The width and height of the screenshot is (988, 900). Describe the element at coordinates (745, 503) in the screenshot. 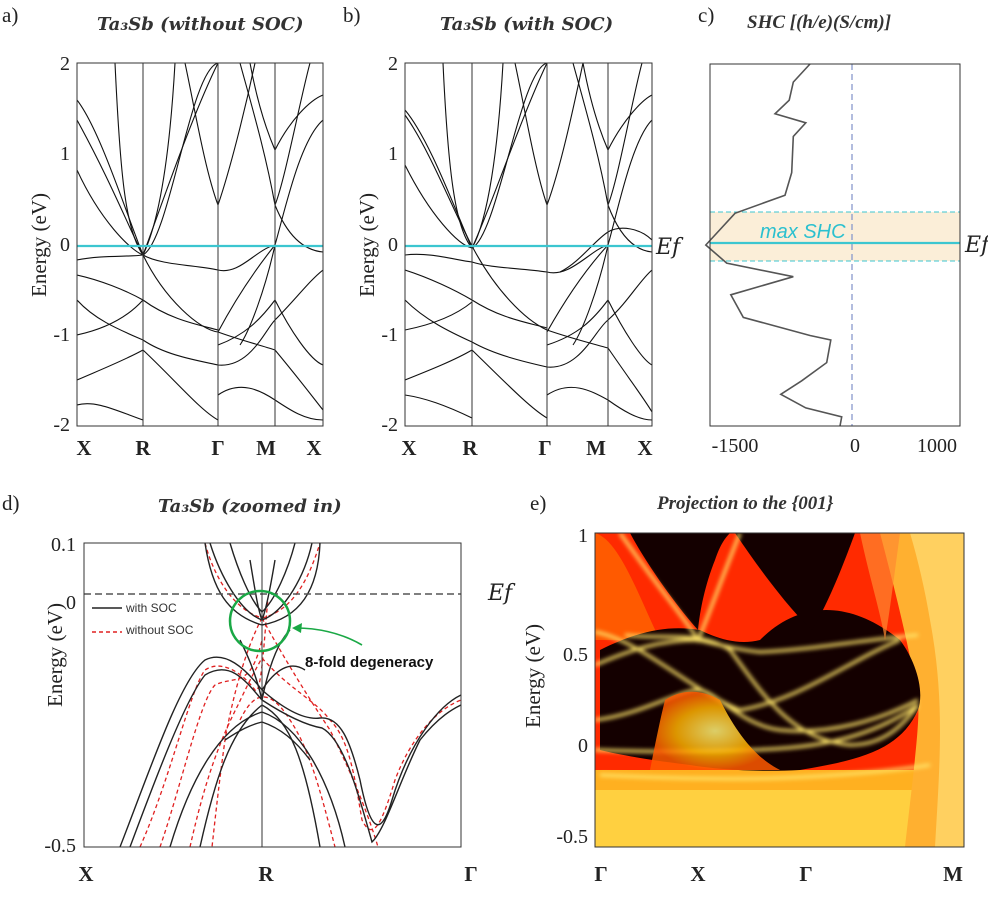

I see `panel-e-title: Projection to the {001}` at that location.